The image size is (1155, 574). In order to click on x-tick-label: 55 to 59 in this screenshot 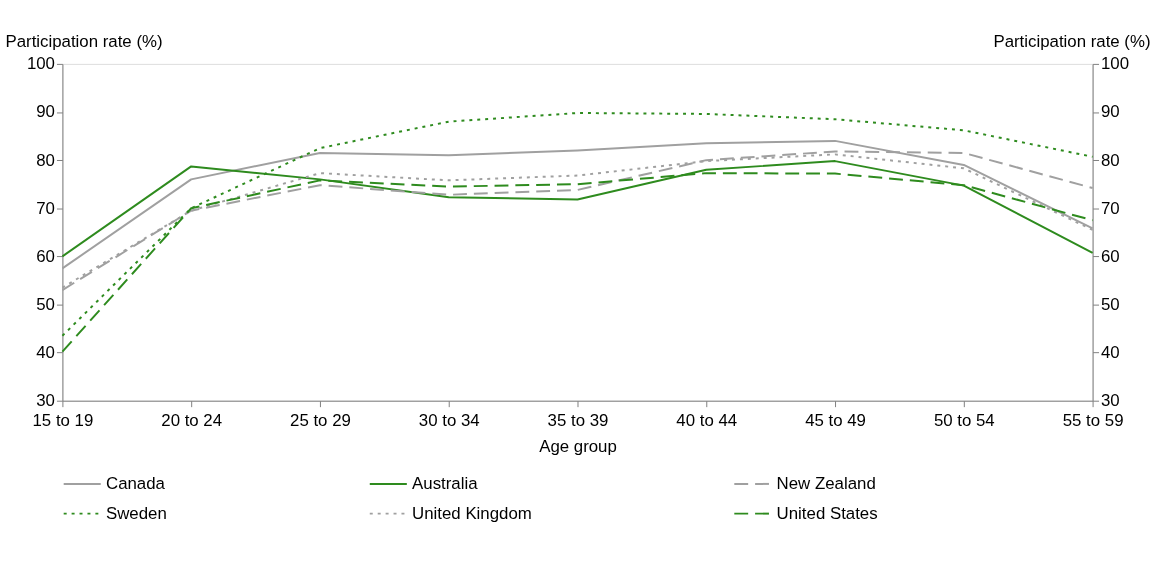, I will do `click(1093, 420)`.